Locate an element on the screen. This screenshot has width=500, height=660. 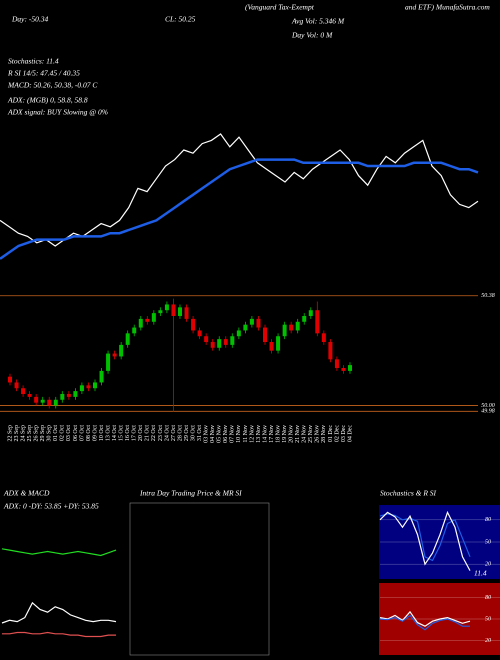
panel-title: Intra Day Trading Price & MR SI is located at coordinates (190, 493).